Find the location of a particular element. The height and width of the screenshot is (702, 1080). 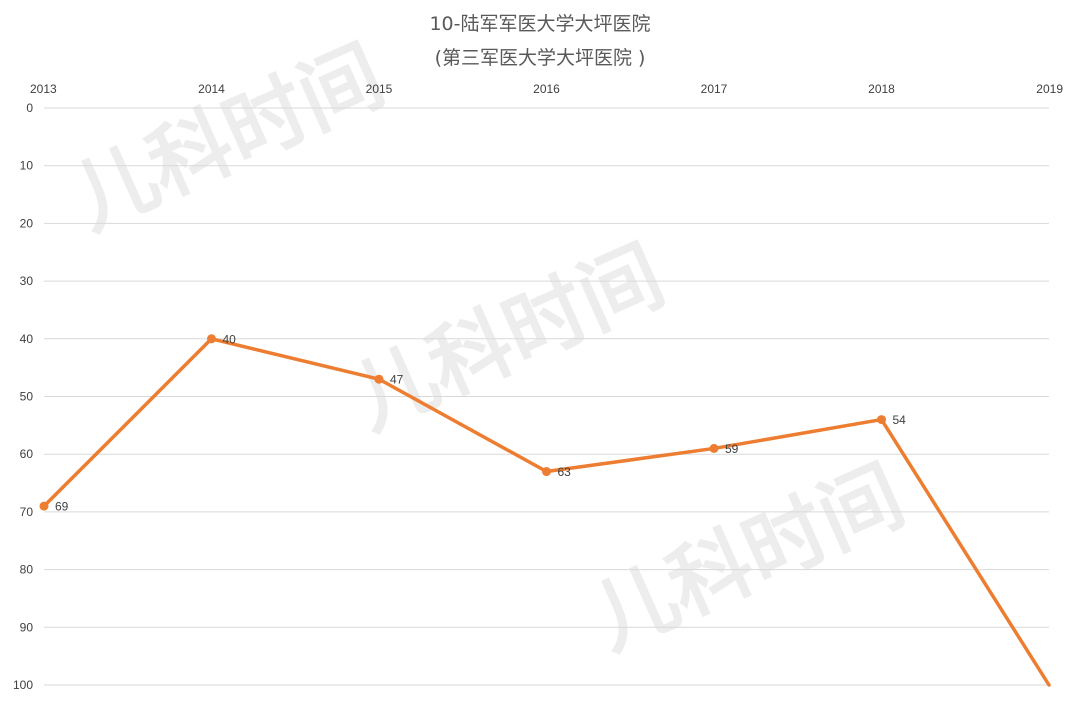

y-tick-label: 20 is located at coordinates (27, 223).